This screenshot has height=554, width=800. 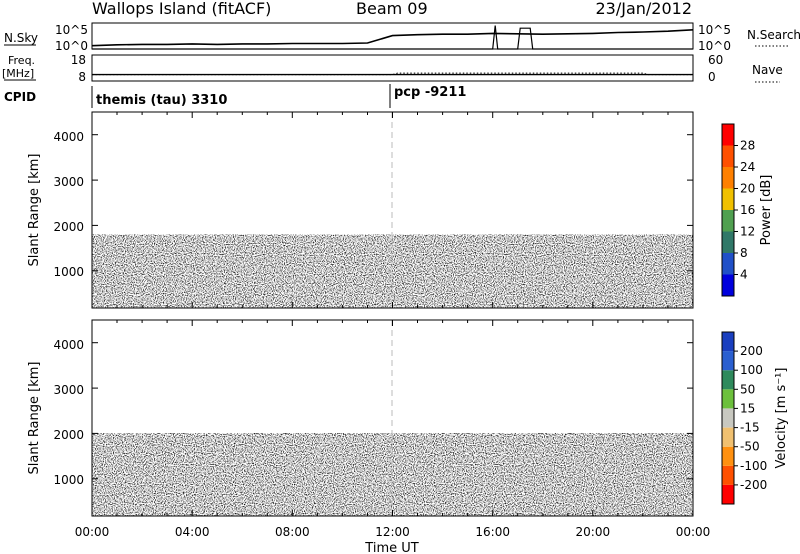 I want to click on power-heatmap, so click(x=392, y=271).